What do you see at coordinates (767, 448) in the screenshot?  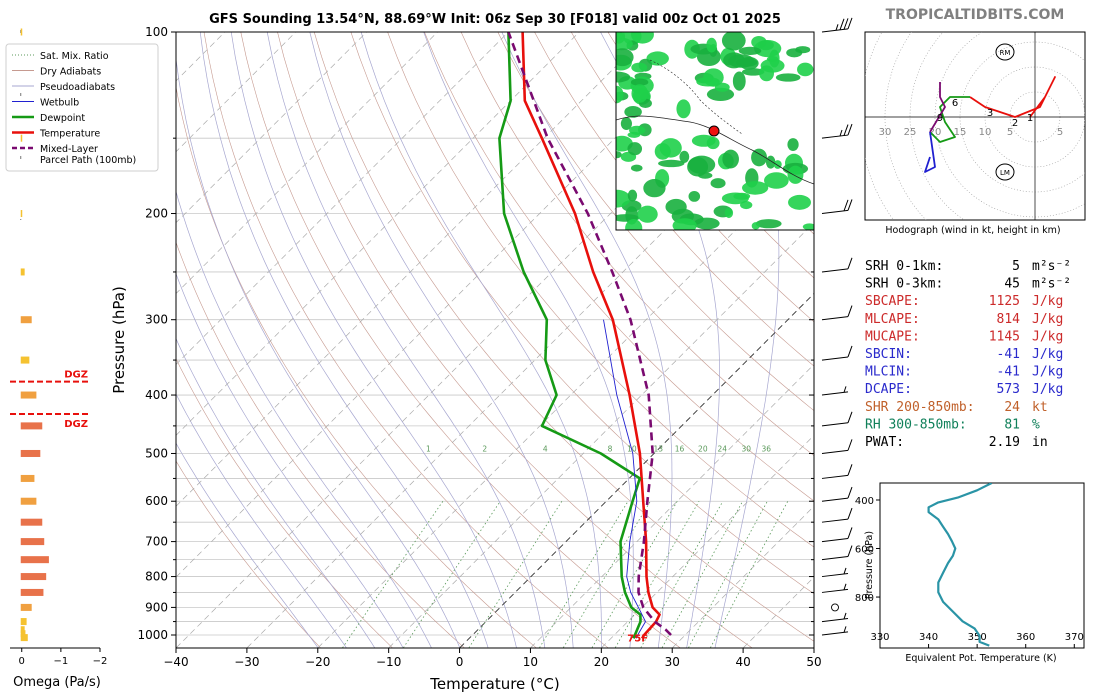 I see `mixing-ratio-label: 36` at bounding box center [767, 448].